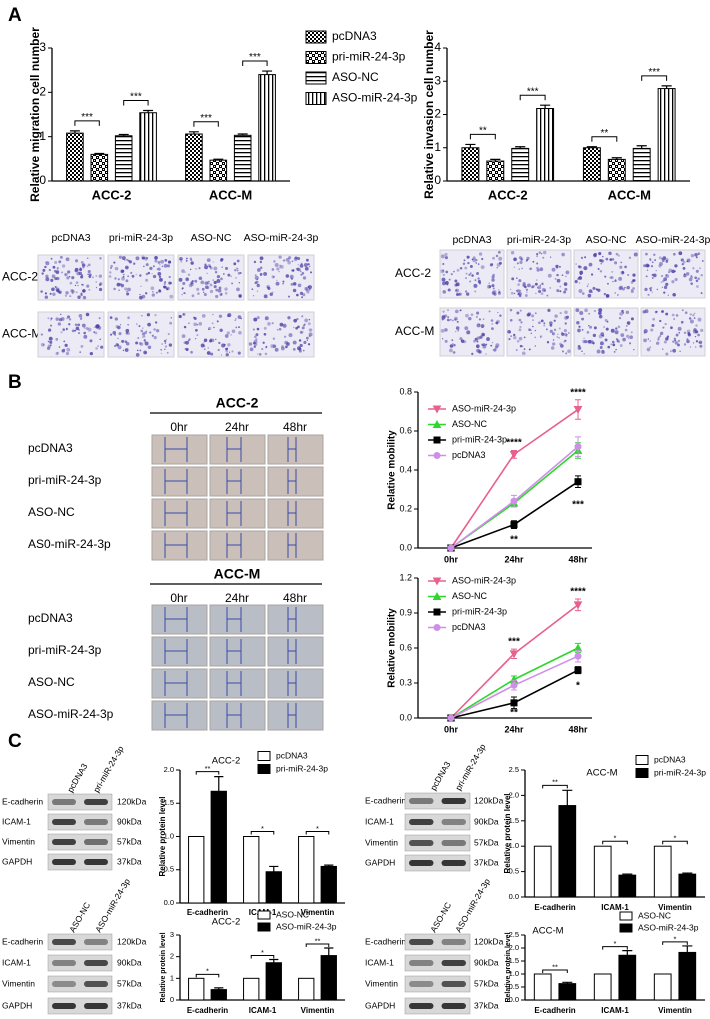 The height and width of the screenshot is (1019, 710). I want to click on size-label: 120kDa, so click(132, 801).